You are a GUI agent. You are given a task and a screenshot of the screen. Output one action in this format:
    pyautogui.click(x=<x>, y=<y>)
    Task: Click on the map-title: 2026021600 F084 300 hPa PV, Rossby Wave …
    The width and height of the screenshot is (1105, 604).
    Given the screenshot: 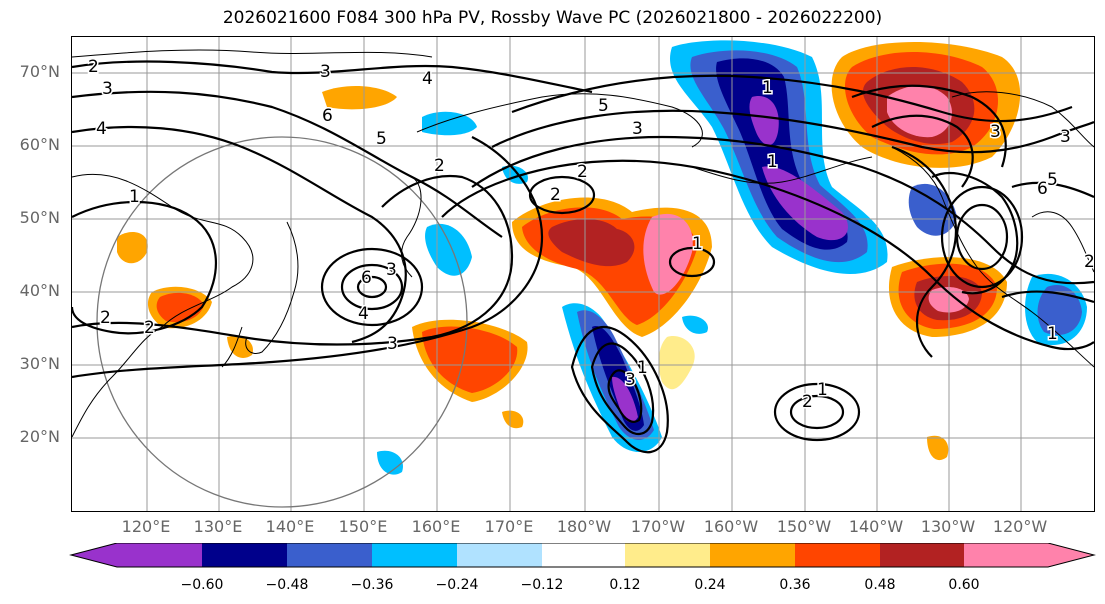 What is the action you would take?
    pyautogui.click(x=552, y=18)
    